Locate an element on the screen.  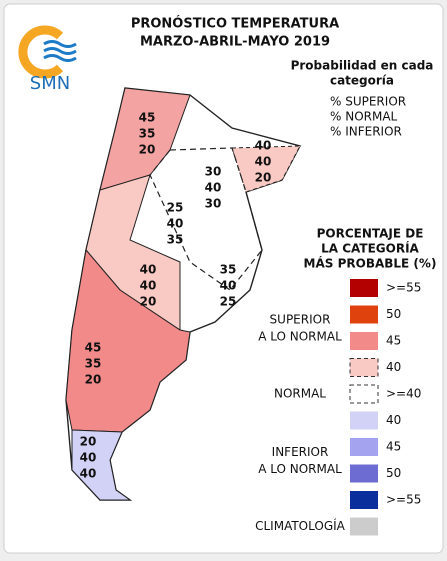
legend-group-label: INFERIOR is located at coordinates (300, 452).